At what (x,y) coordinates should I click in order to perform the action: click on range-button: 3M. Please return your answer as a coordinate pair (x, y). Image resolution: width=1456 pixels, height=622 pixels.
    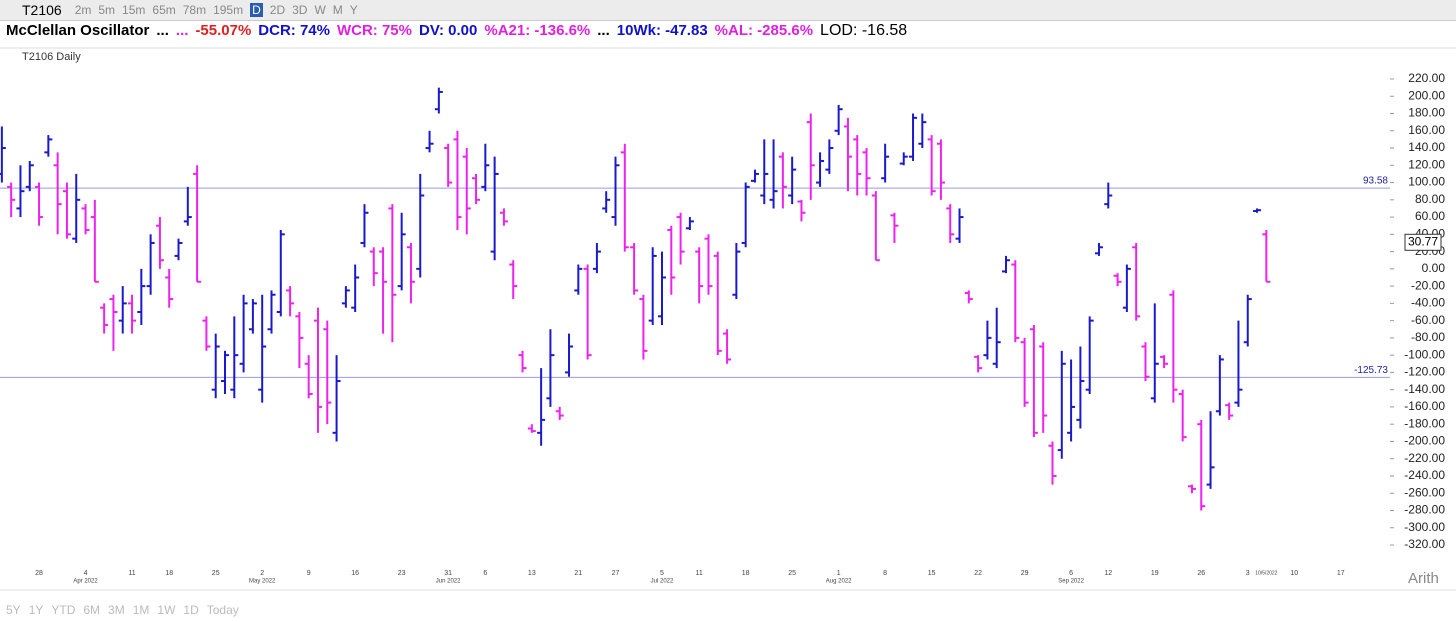
    Looking at the image, I should click on (116, 610).